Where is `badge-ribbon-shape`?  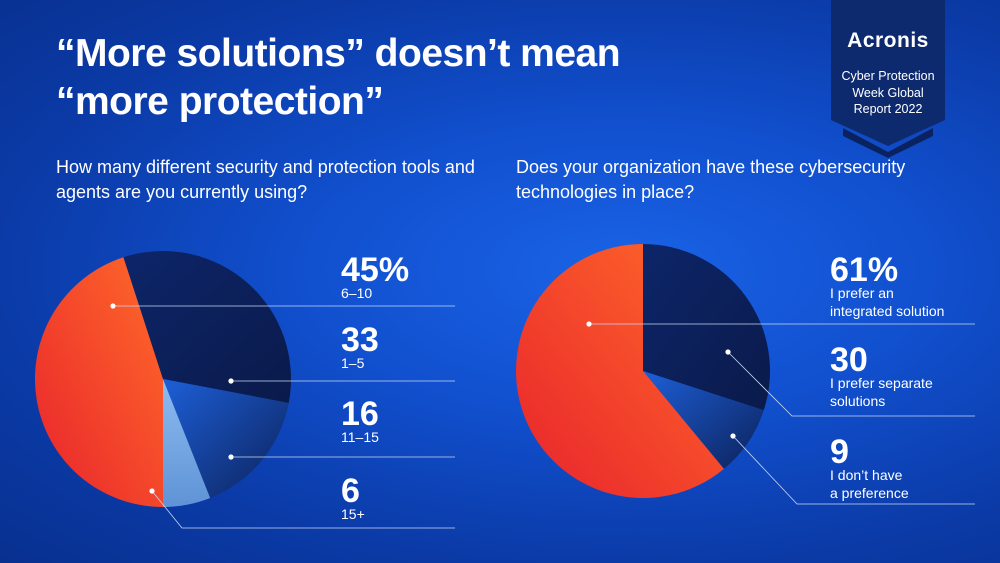 badge-ribbon-shape is located at coordinates (888, 79).